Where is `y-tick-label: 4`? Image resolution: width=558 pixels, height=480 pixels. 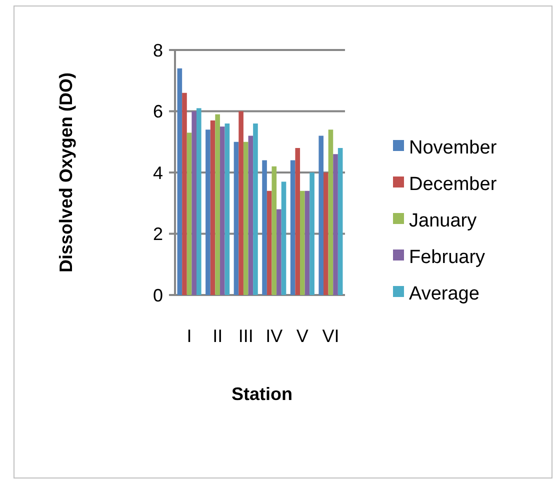 y-tick-label: 4 is located at coordinates (157, 172).